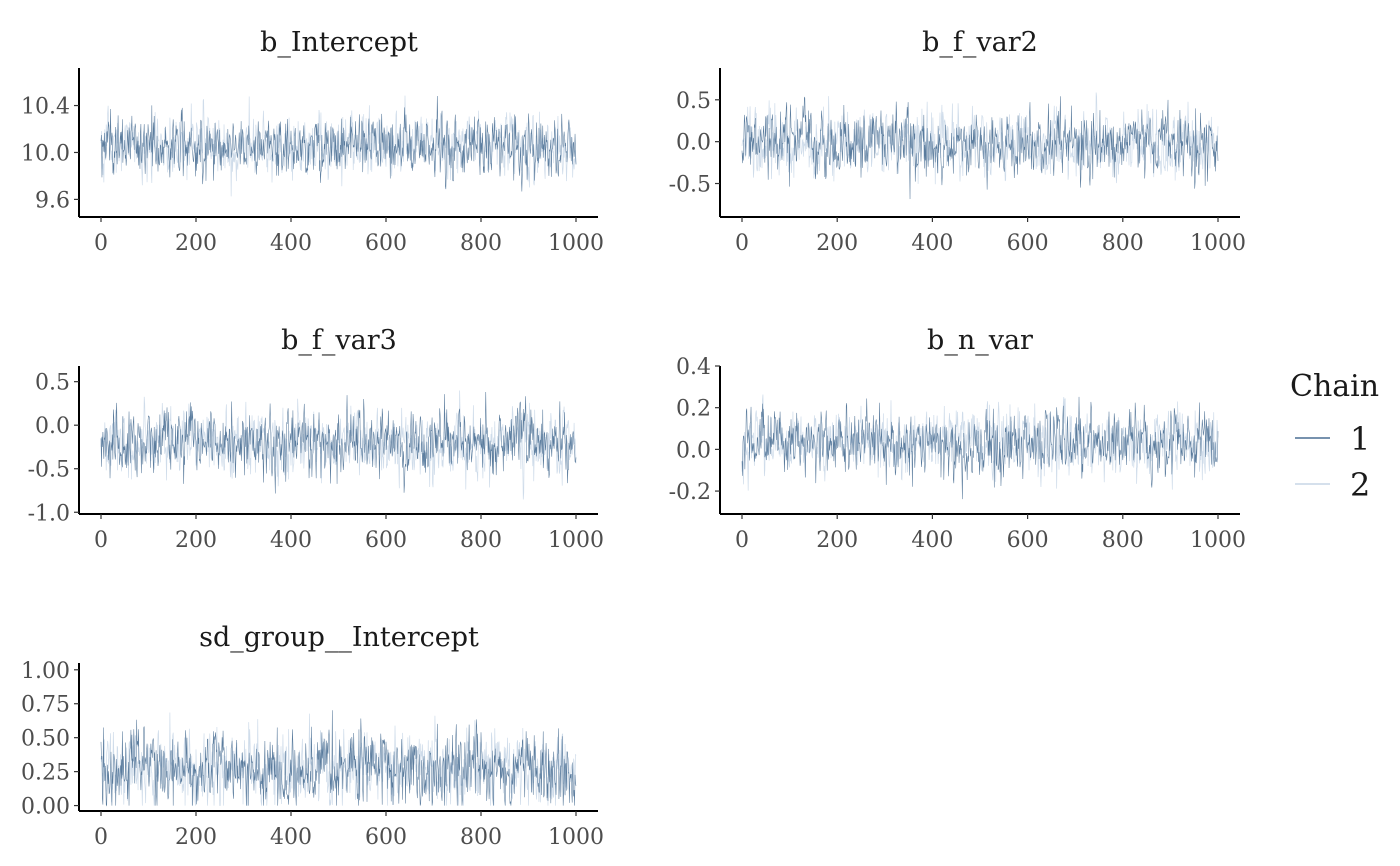 The height and width of the screenshot is (866, 1400). I want to click on panel-title: b_f_var2, so click(980, 42).